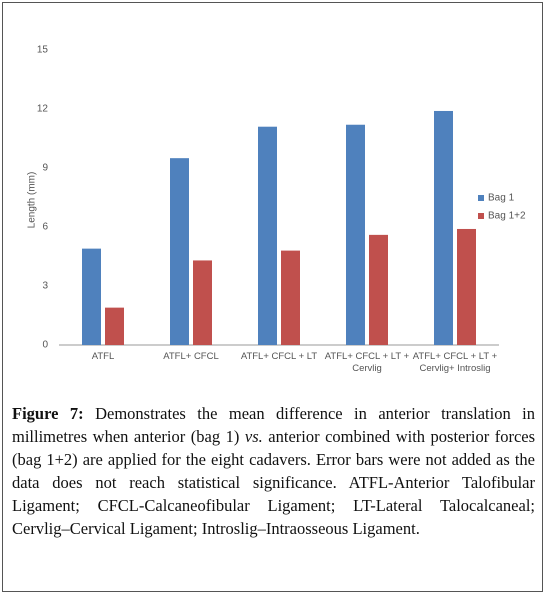 This screenshot has width=547, height=596. I want to click on x-tick-label: ATFL+ CFCL + LT + Cervlig+ Introslig, so click(455, 362).